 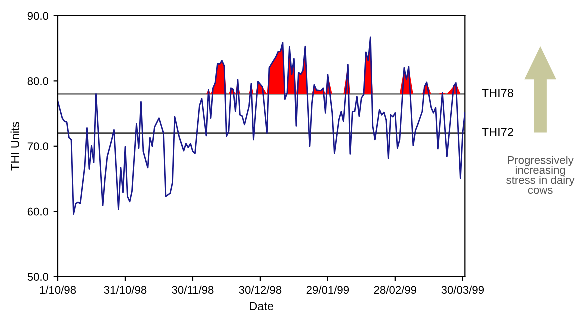 What do you see at coordinates (58, 290) in the screenshot?
I see `x-tick-label: 1/10/98` at bounding box center [58, 290].